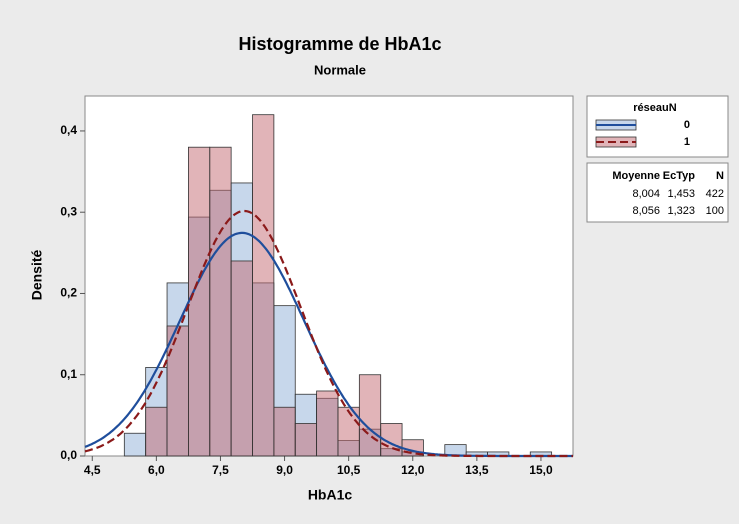  Describe the element at coordinates (68, 455) in the screenshot. I see `y-tick-label: 0,0` at that location.